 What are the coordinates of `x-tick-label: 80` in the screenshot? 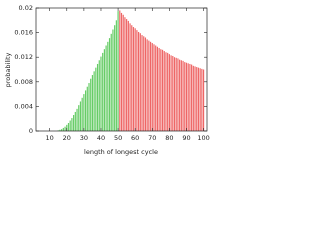 It's located at (169, 138).